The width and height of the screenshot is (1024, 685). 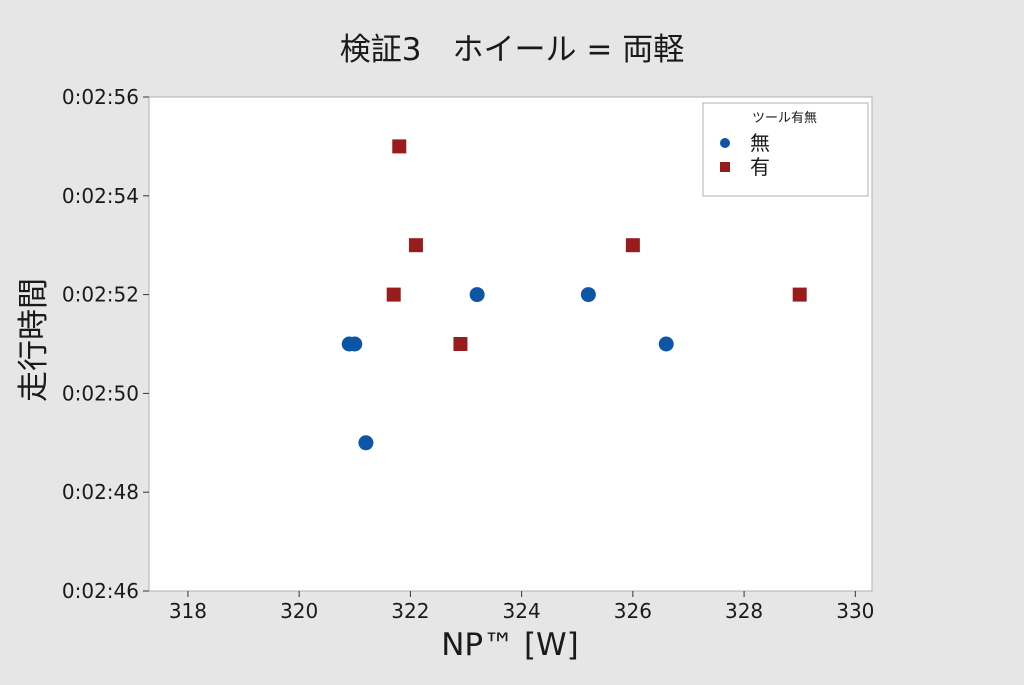 What do you see at coordinates (100, 97) in the screenshot?
I see `y-tick-label: 0:02:56` at bounding box center [100, 97].